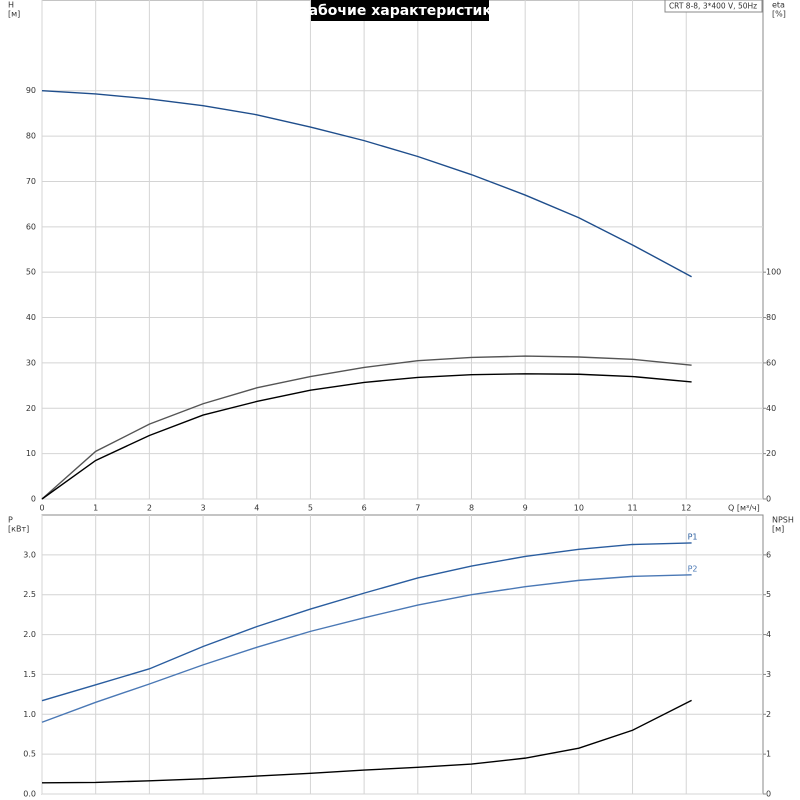 This screenshot has height=800, width=800. What do you see at coordinates (31, 453) in the screenshot?
I see `y-tick-label: 10` at bounding box center [31, 453].